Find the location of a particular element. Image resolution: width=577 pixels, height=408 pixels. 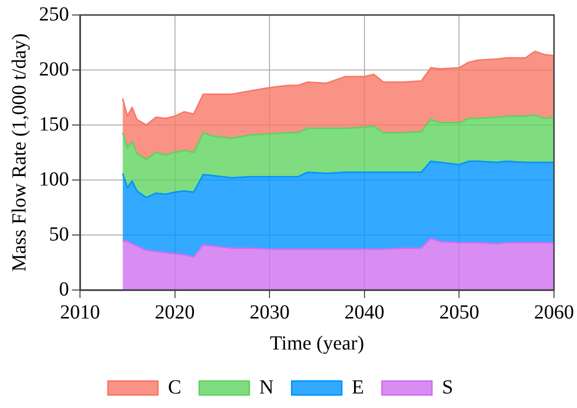

y-tick-label: 50 is located at coordinates (59, 234).